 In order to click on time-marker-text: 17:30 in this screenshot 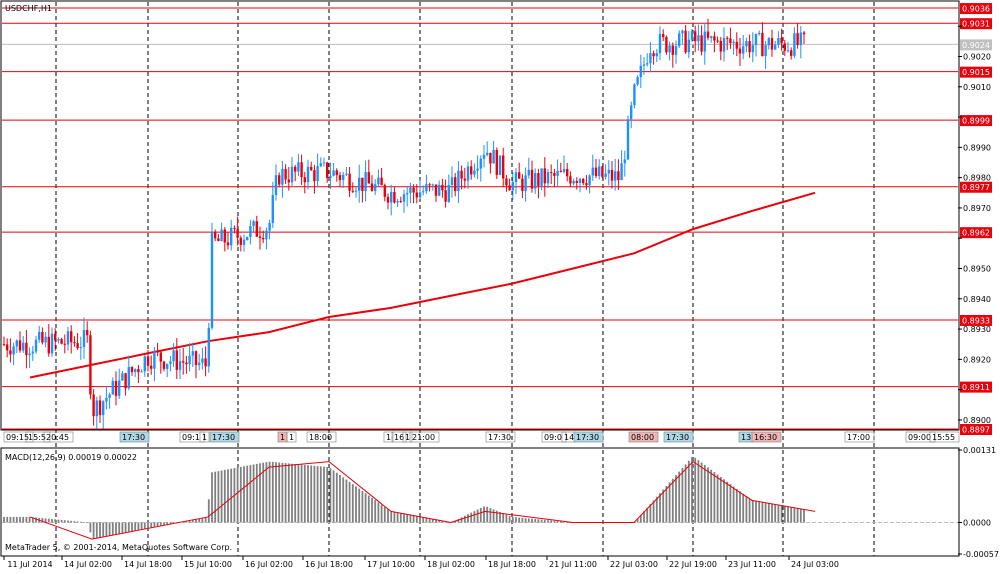, I will do `click(223, 437)`.